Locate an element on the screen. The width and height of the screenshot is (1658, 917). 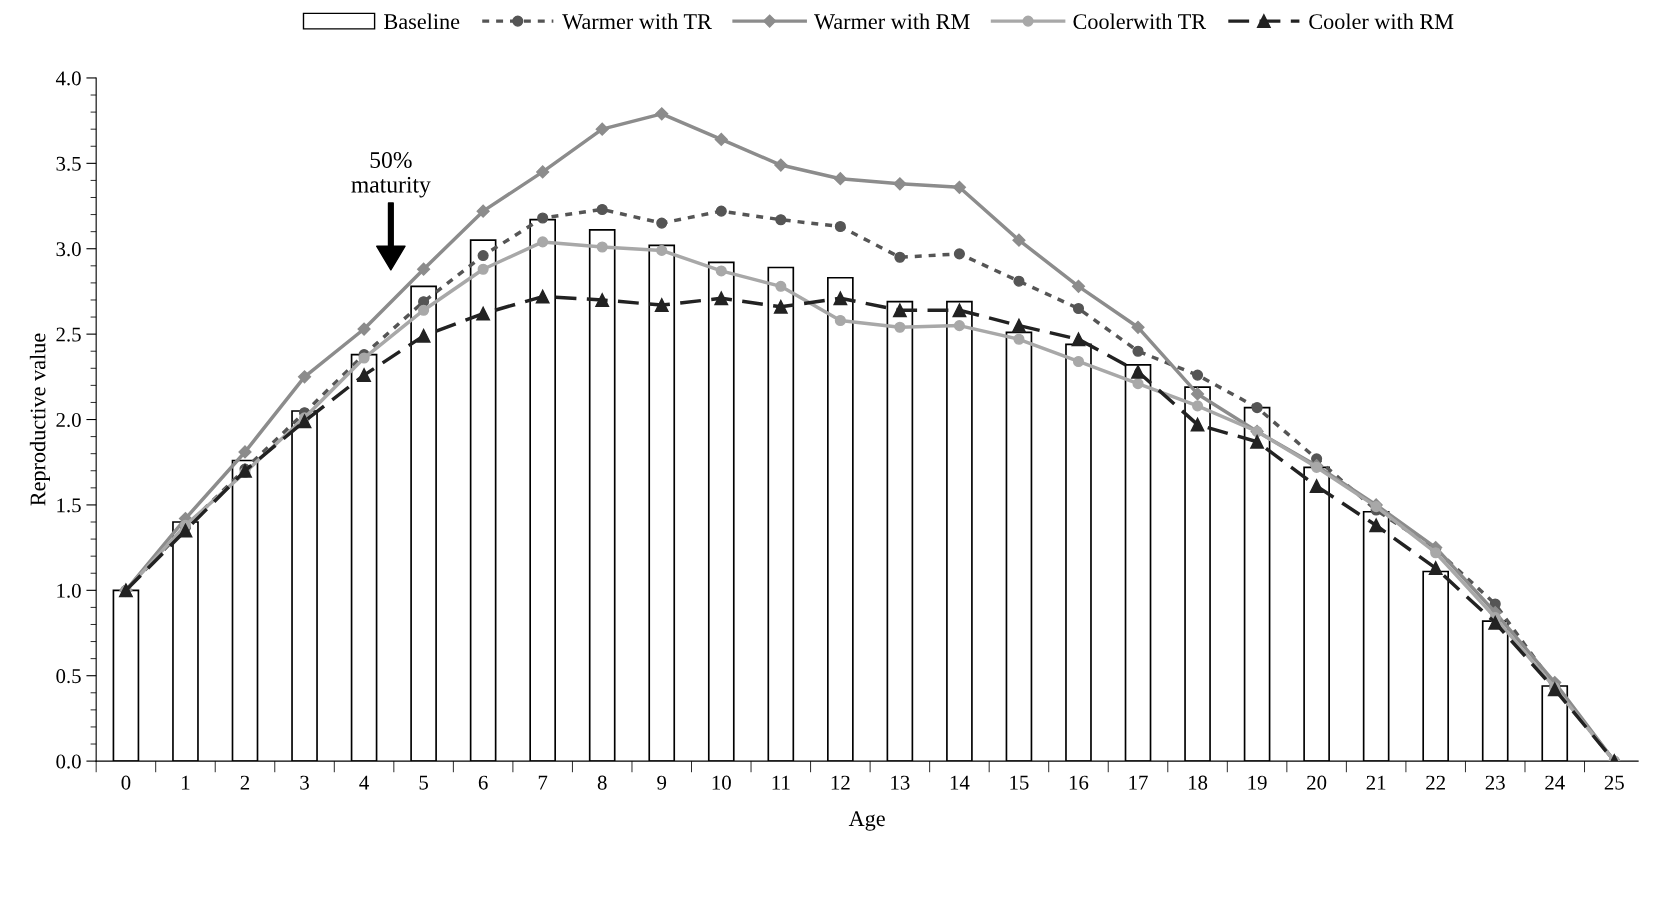
x-tick-label: 13 is located at coordinates (900, 782).